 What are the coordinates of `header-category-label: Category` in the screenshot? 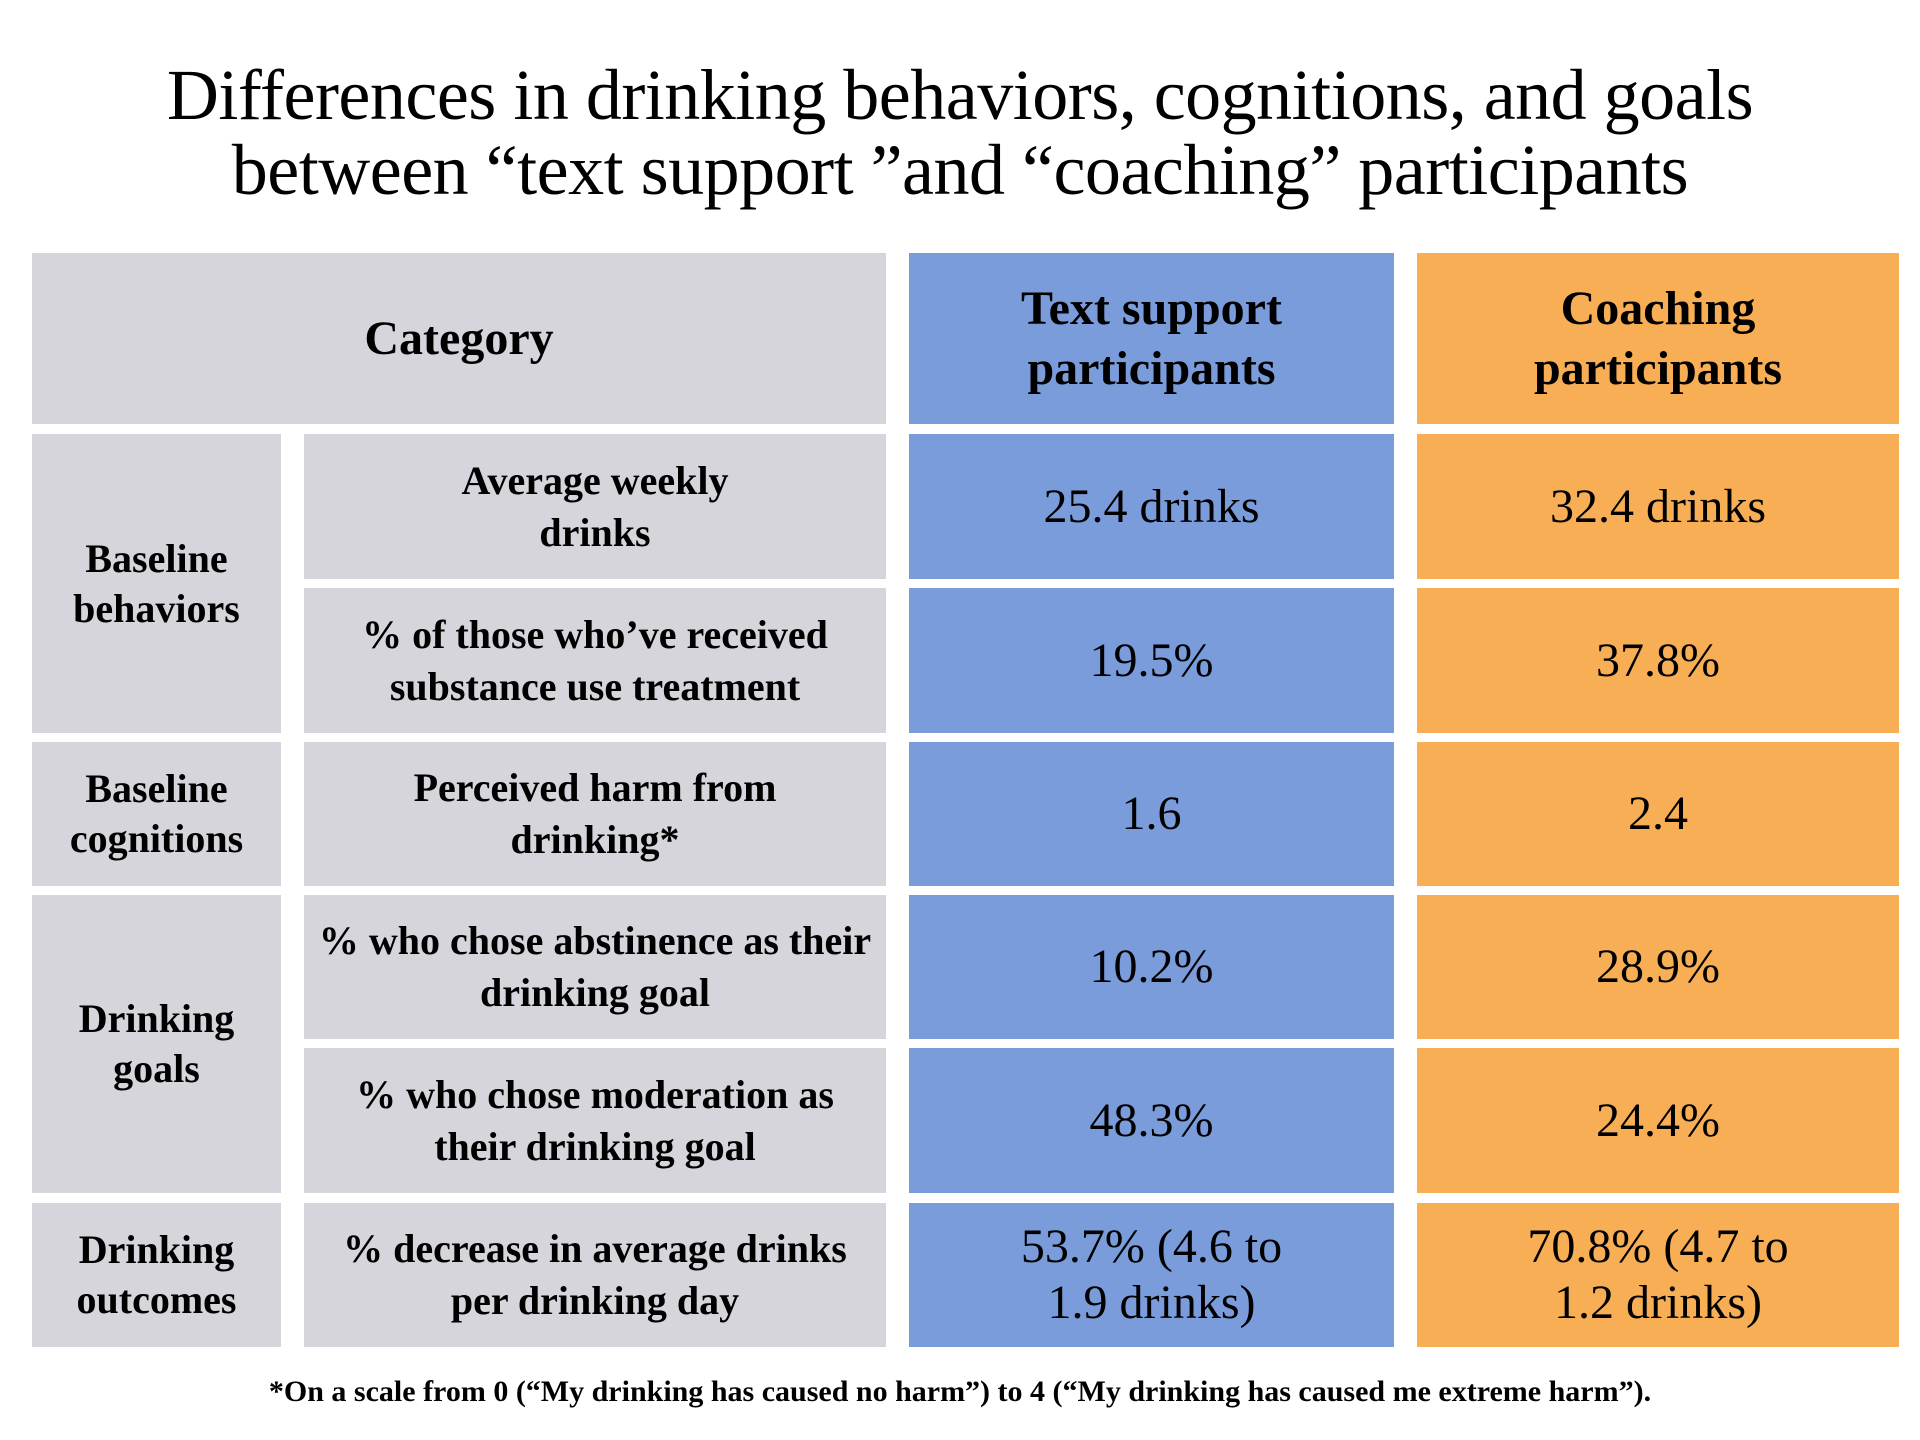 It's located at (459, 338).